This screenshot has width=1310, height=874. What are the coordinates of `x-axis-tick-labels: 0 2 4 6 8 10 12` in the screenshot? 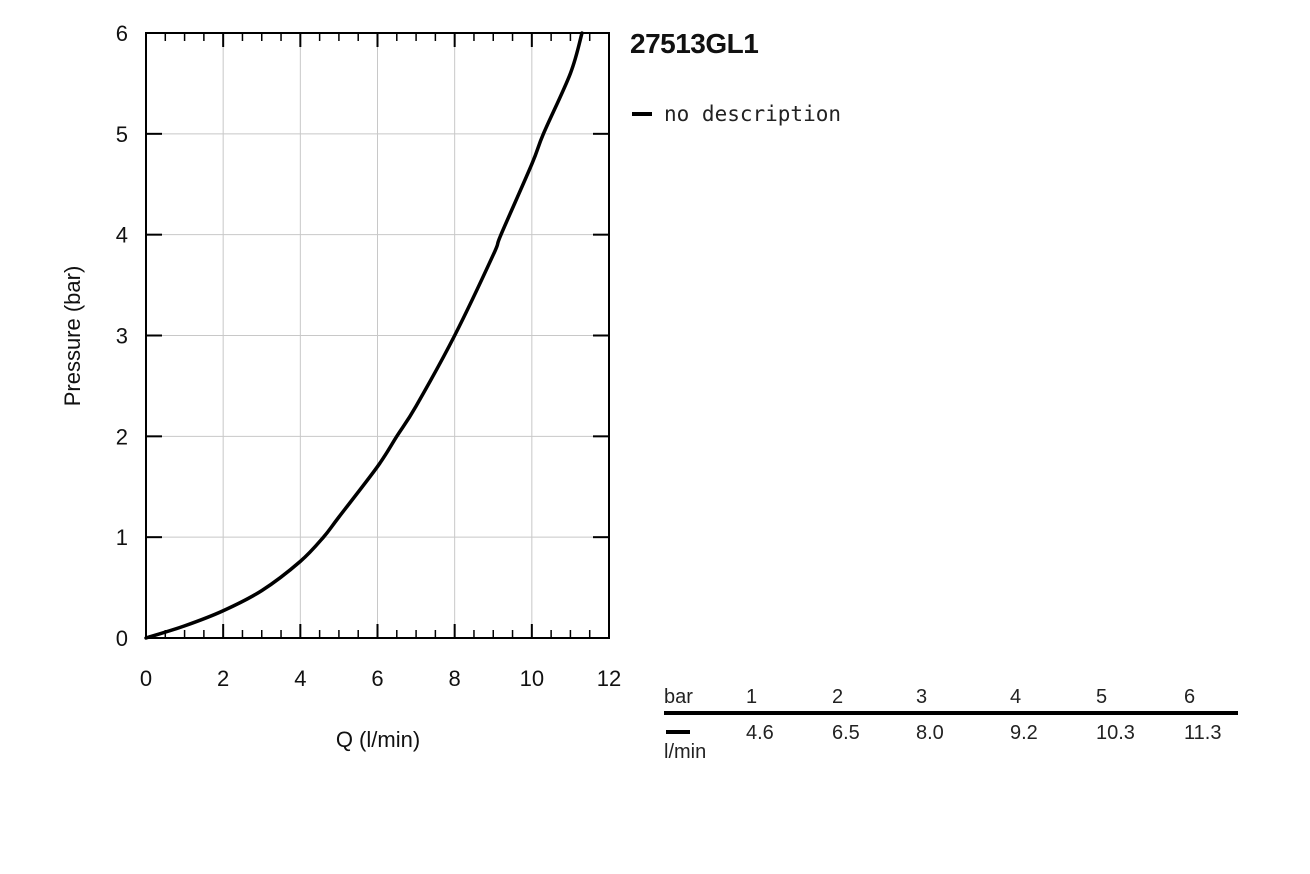 It's located at (380, 678).